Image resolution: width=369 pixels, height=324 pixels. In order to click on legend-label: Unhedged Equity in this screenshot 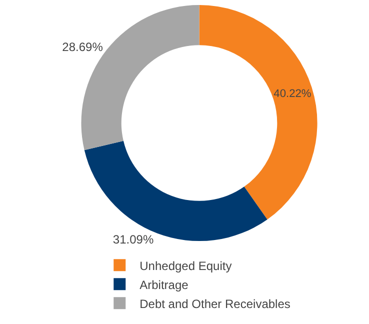, I will do `click(186, 265)`.